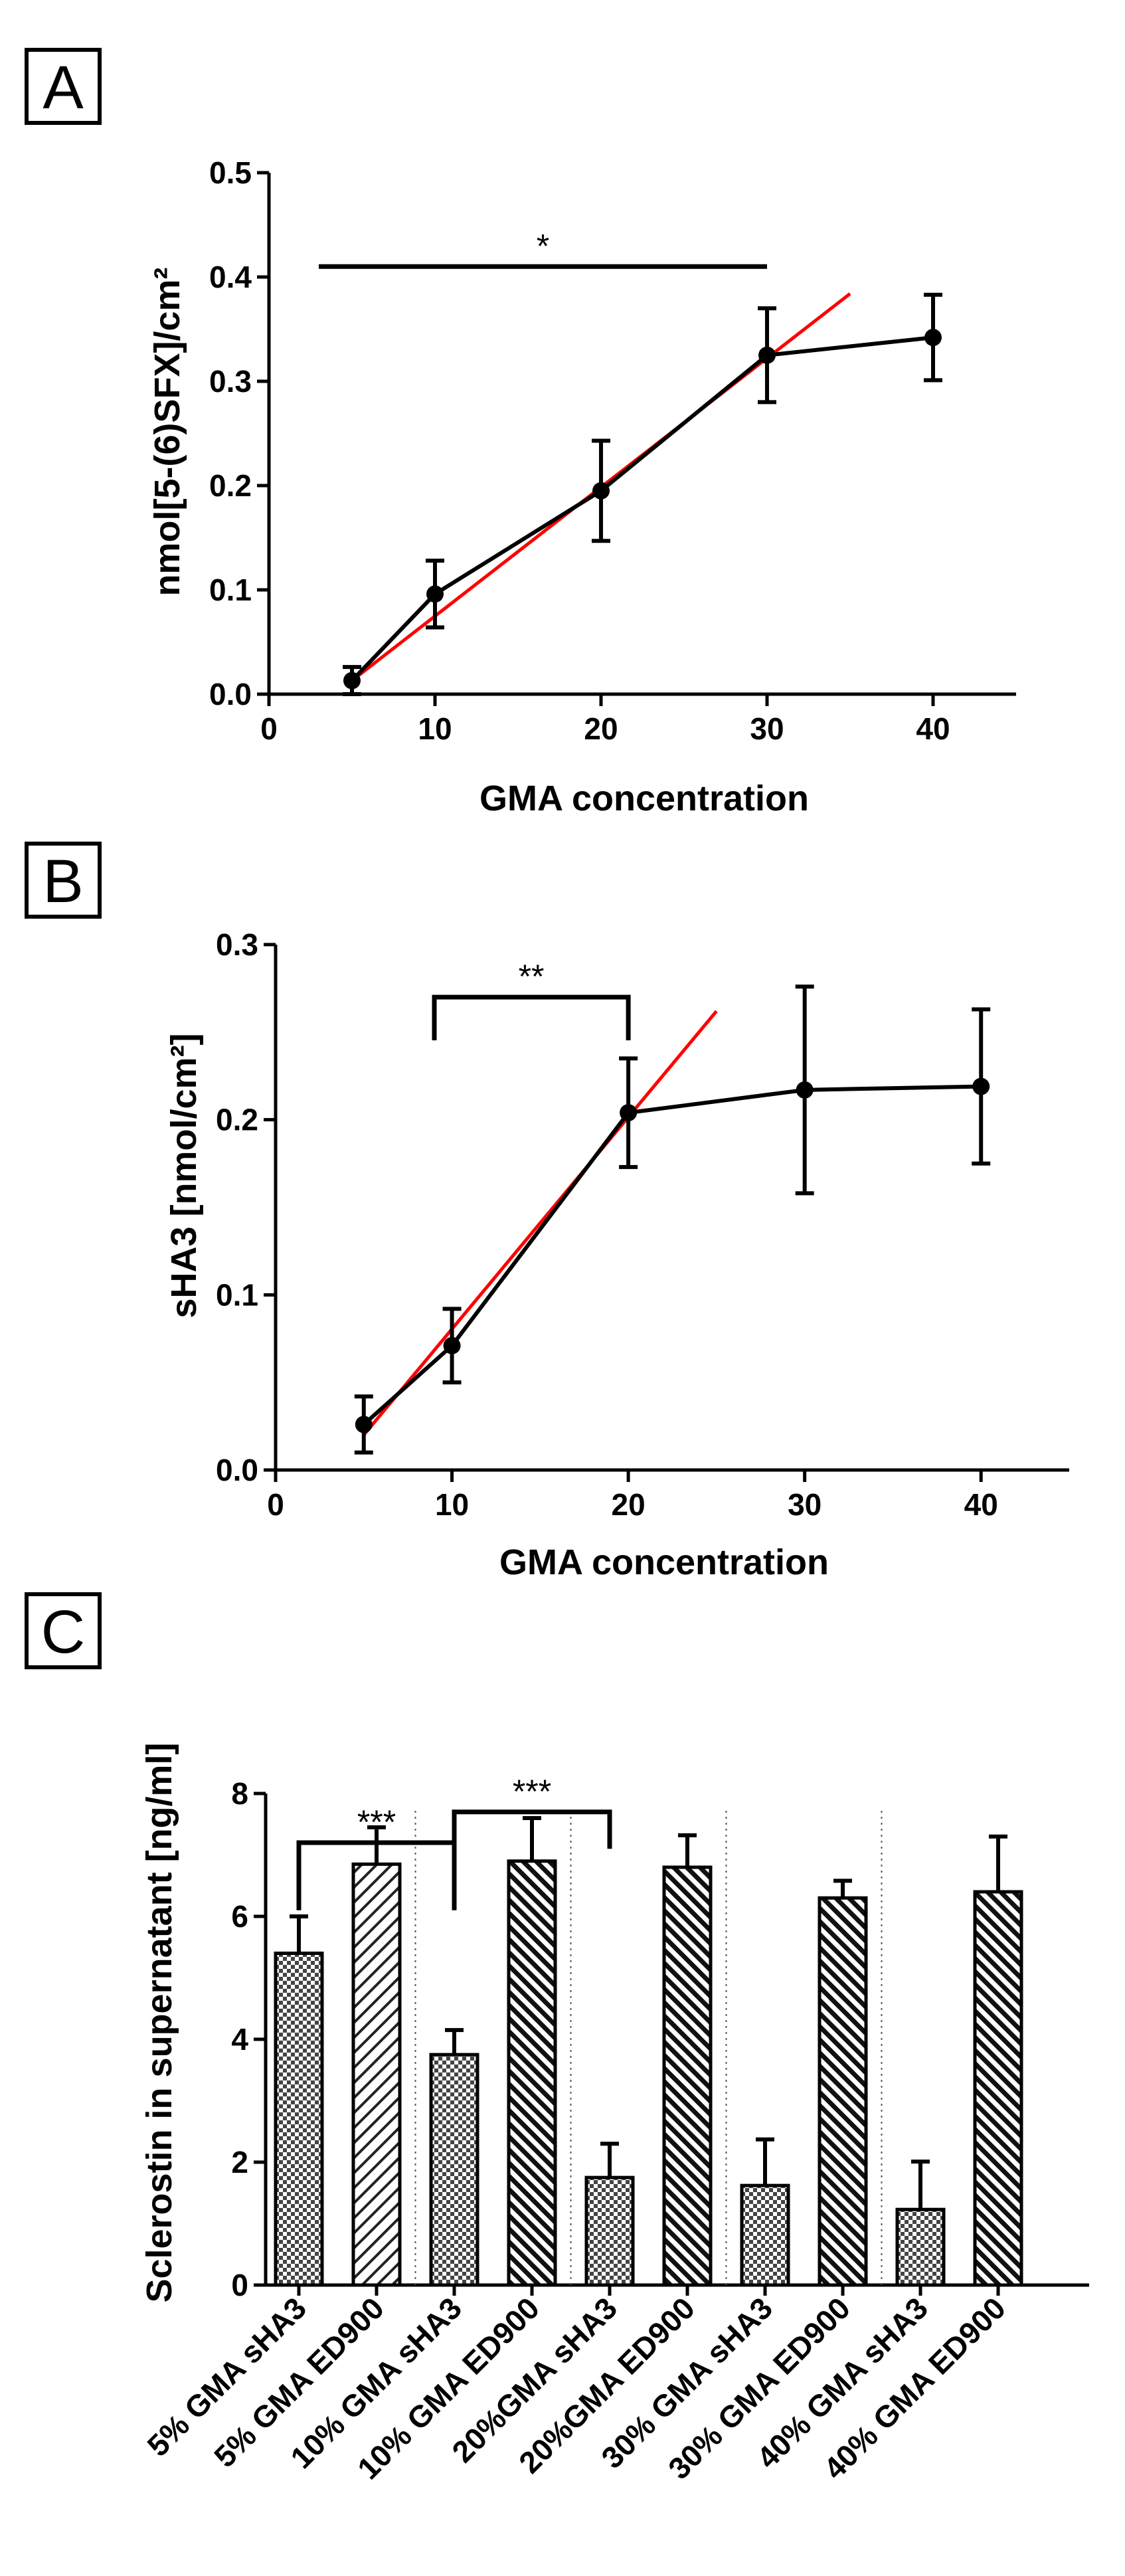 This screenshot has width=1125, height=2576. What do you see at coordinates (240, 2162) in the screenshot?
I see `panel-c-y-tick-label: 2` at bounding box center [240, 2162].